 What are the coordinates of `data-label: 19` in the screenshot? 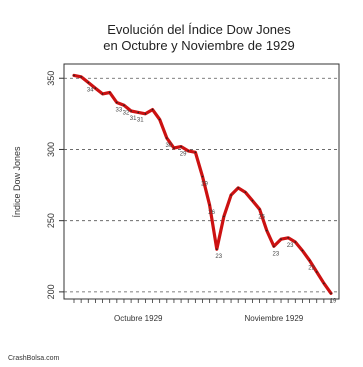 It's located at (333, 301).